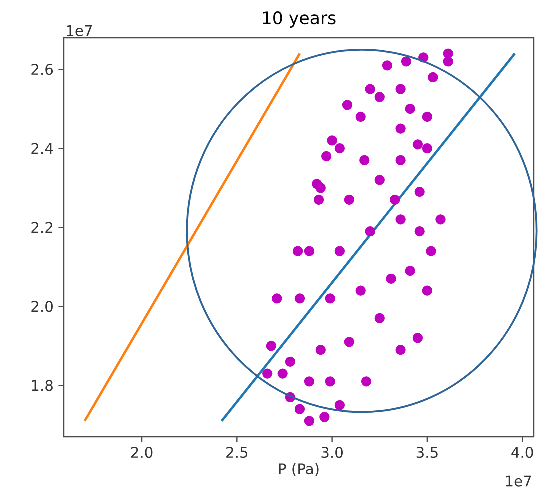 The image size is (538, 495). Describe the element at coordinates (43, 70) in the screenshot. I see `y-tick-label: 2.6` at that location.